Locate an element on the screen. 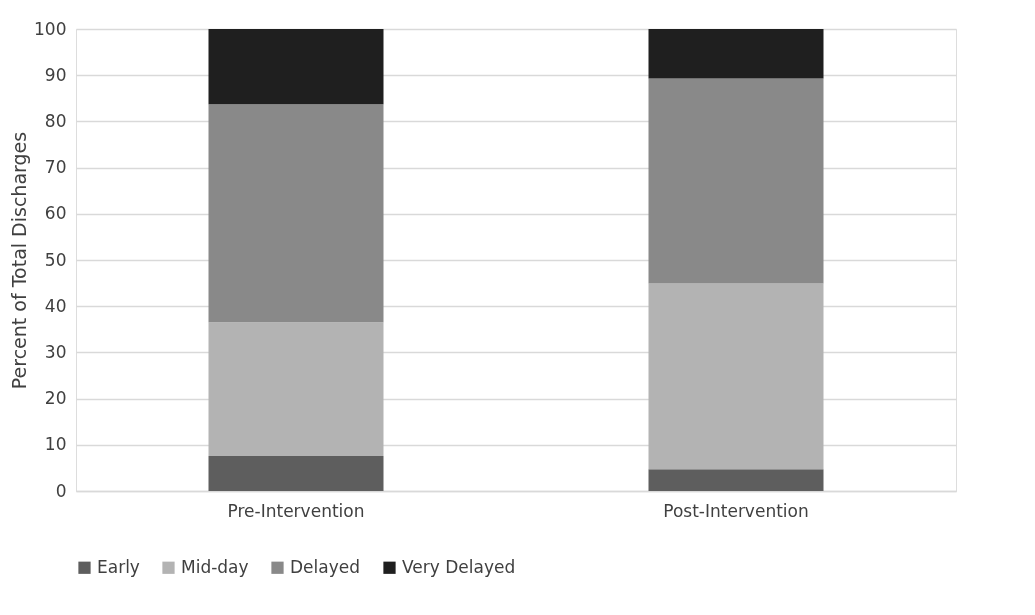  y-tick-label: 100 is located at coordinates (50, 28).